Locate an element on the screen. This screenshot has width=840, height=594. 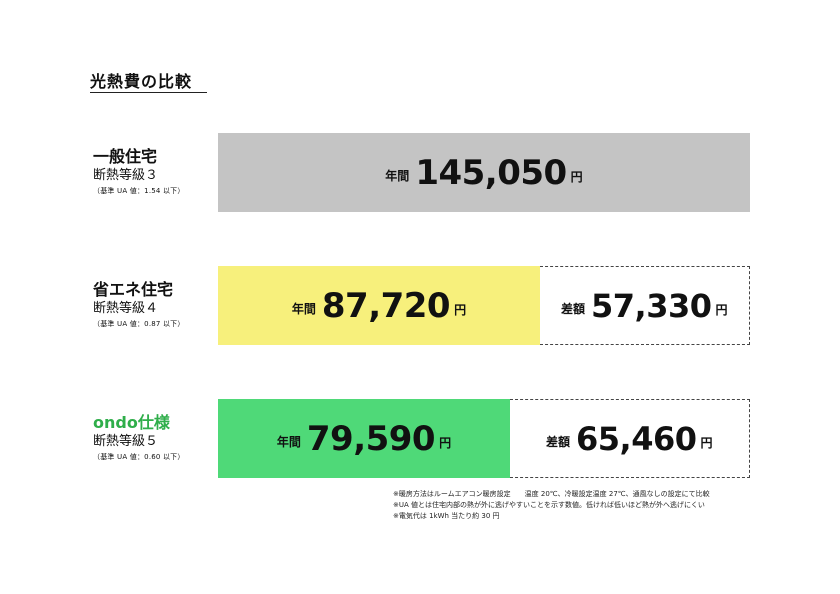
row-ua: （基準 UA 値：0.60 以下） is located at coordinates (139, 457).